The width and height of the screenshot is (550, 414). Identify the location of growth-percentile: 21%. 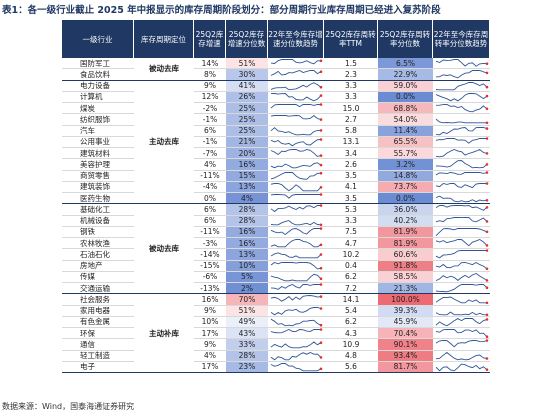
(247, 142).